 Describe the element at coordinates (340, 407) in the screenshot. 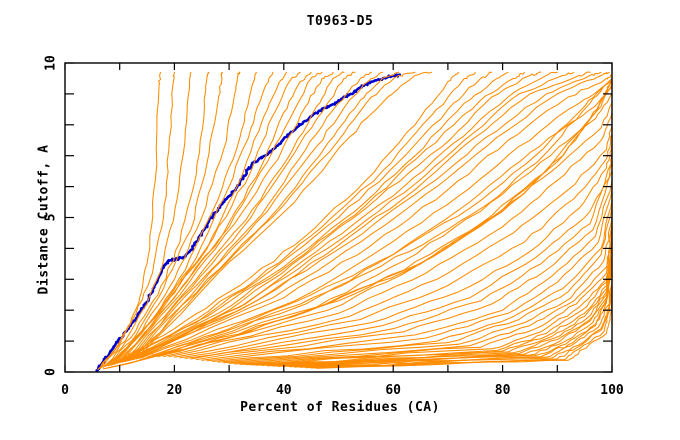

I see `x-axis-label: Percent of Residues (CA)` at that location.